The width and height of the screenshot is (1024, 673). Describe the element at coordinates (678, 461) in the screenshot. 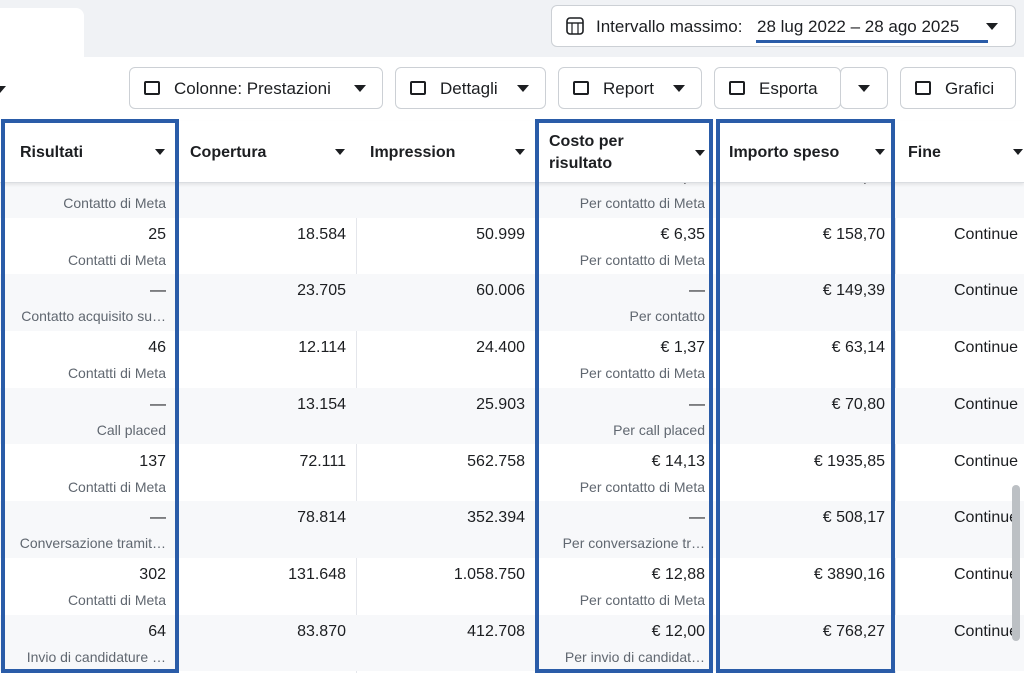

I see `cell-value: € 14,13` at that location.